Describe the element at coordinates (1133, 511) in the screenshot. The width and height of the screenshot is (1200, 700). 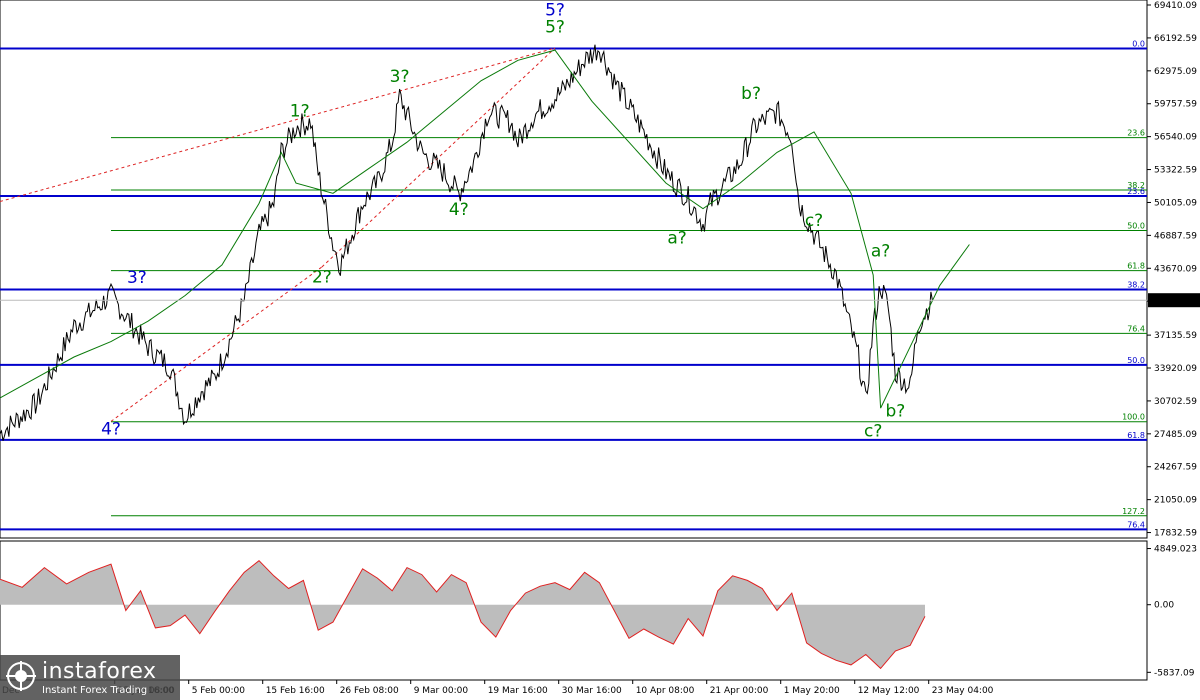
I see `fib-label: 127.2` at that location.